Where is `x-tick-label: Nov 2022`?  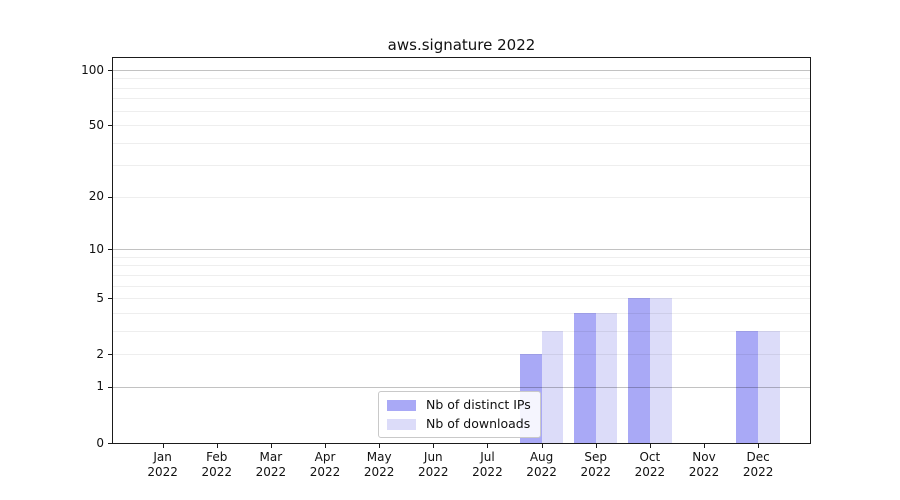
x-tick-label: Nov 2022 is located at coordinates (704, 464).